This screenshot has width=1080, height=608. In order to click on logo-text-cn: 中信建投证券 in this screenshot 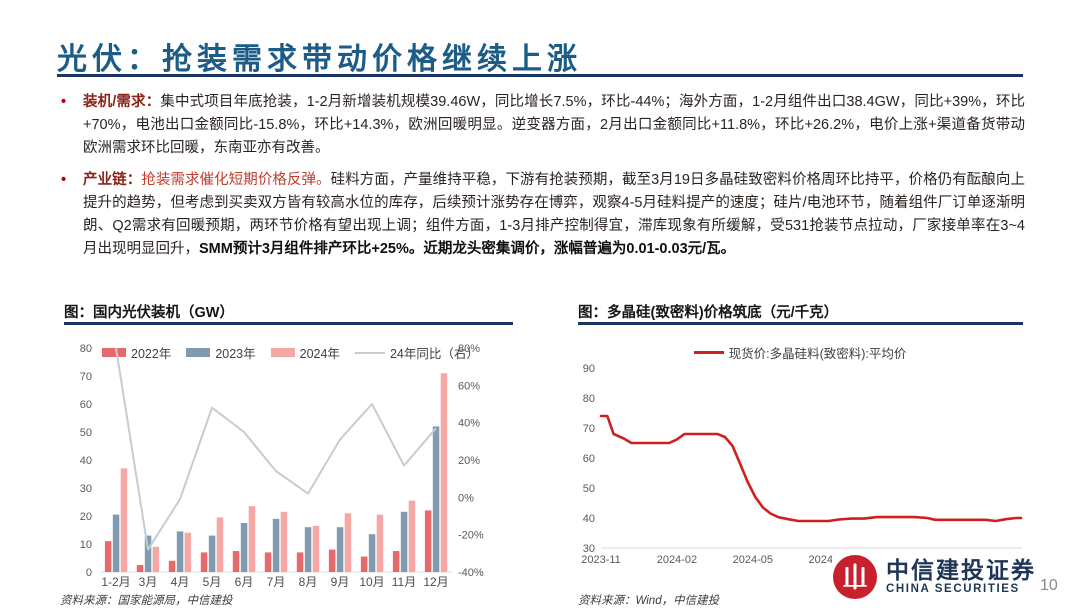, I will do `click(961, 570)`.